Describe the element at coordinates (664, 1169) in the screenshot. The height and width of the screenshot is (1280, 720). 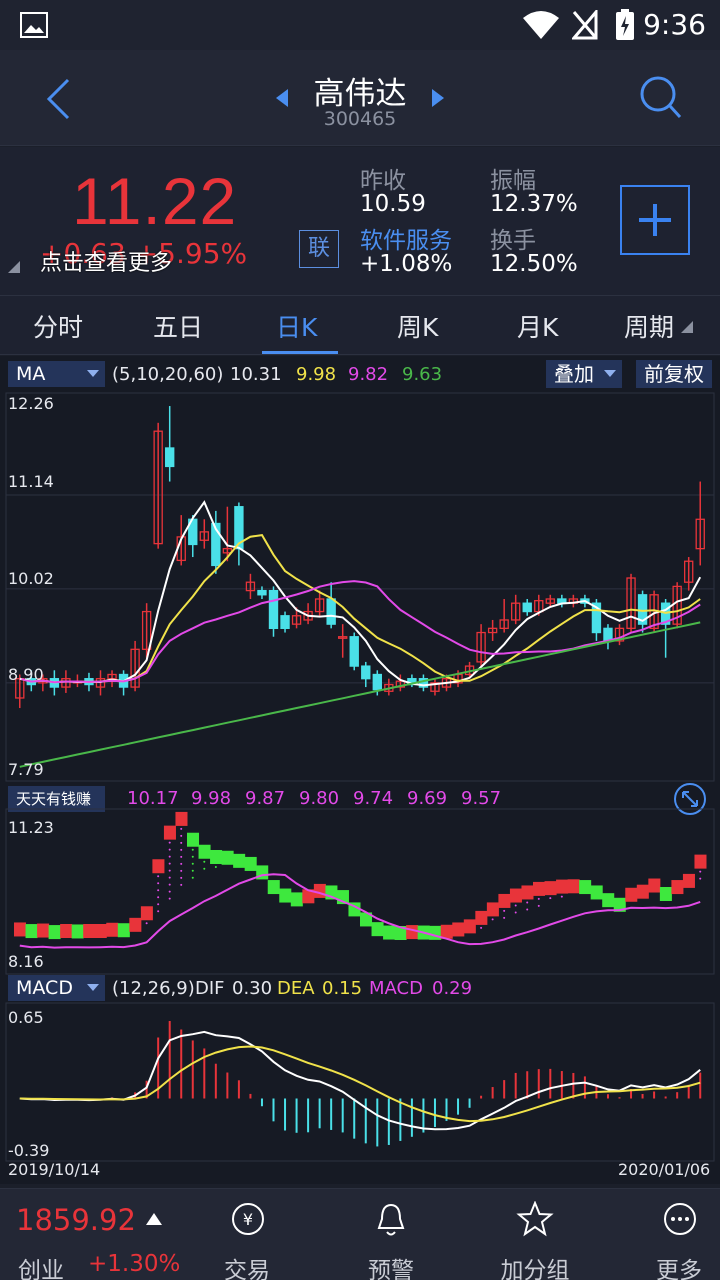
I see `end-date: 2020/01/06` at that location.